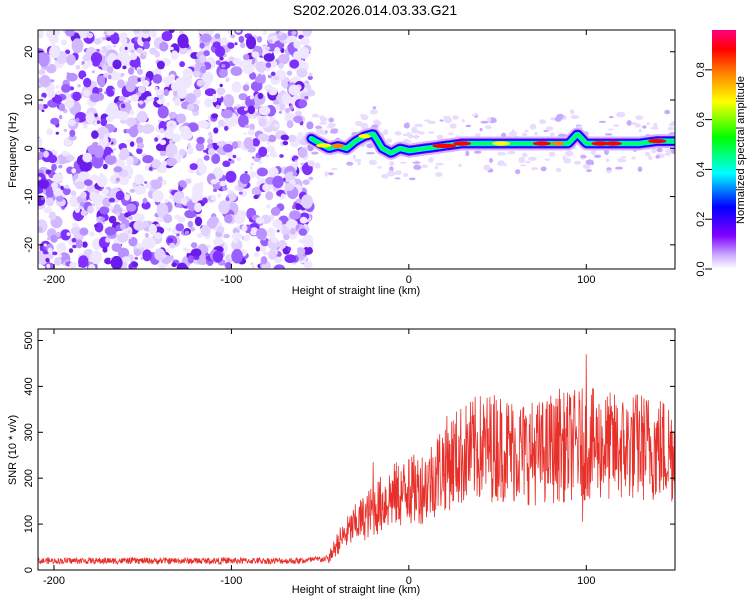 This screenshot has height=600, width=750. What do you see at coordinates (54, 280) in the screenshot?
I see `x-tick-label: -200` at bounding box center [54, 280].